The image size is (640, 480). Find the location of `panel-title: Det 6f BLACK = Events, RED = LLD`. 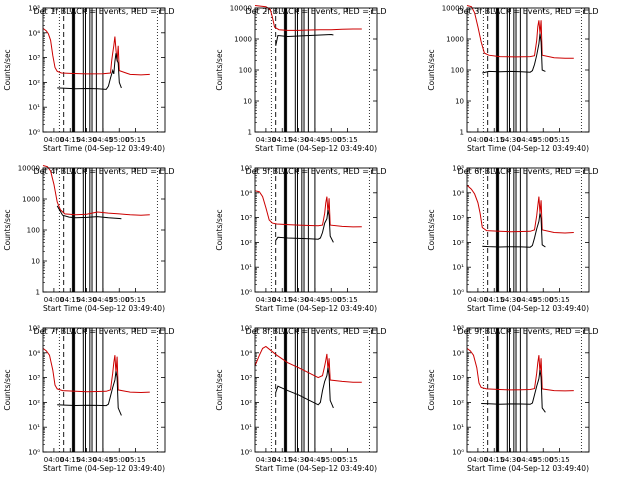

panel-title: Det 6f BLACK = Events, RED = LLD is located at coordinates (527, 171).